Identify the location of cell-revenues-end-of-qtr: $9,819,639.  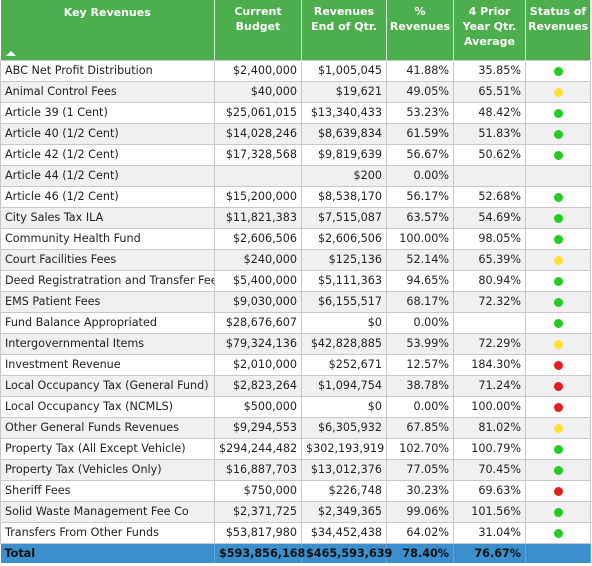
(344, 154).